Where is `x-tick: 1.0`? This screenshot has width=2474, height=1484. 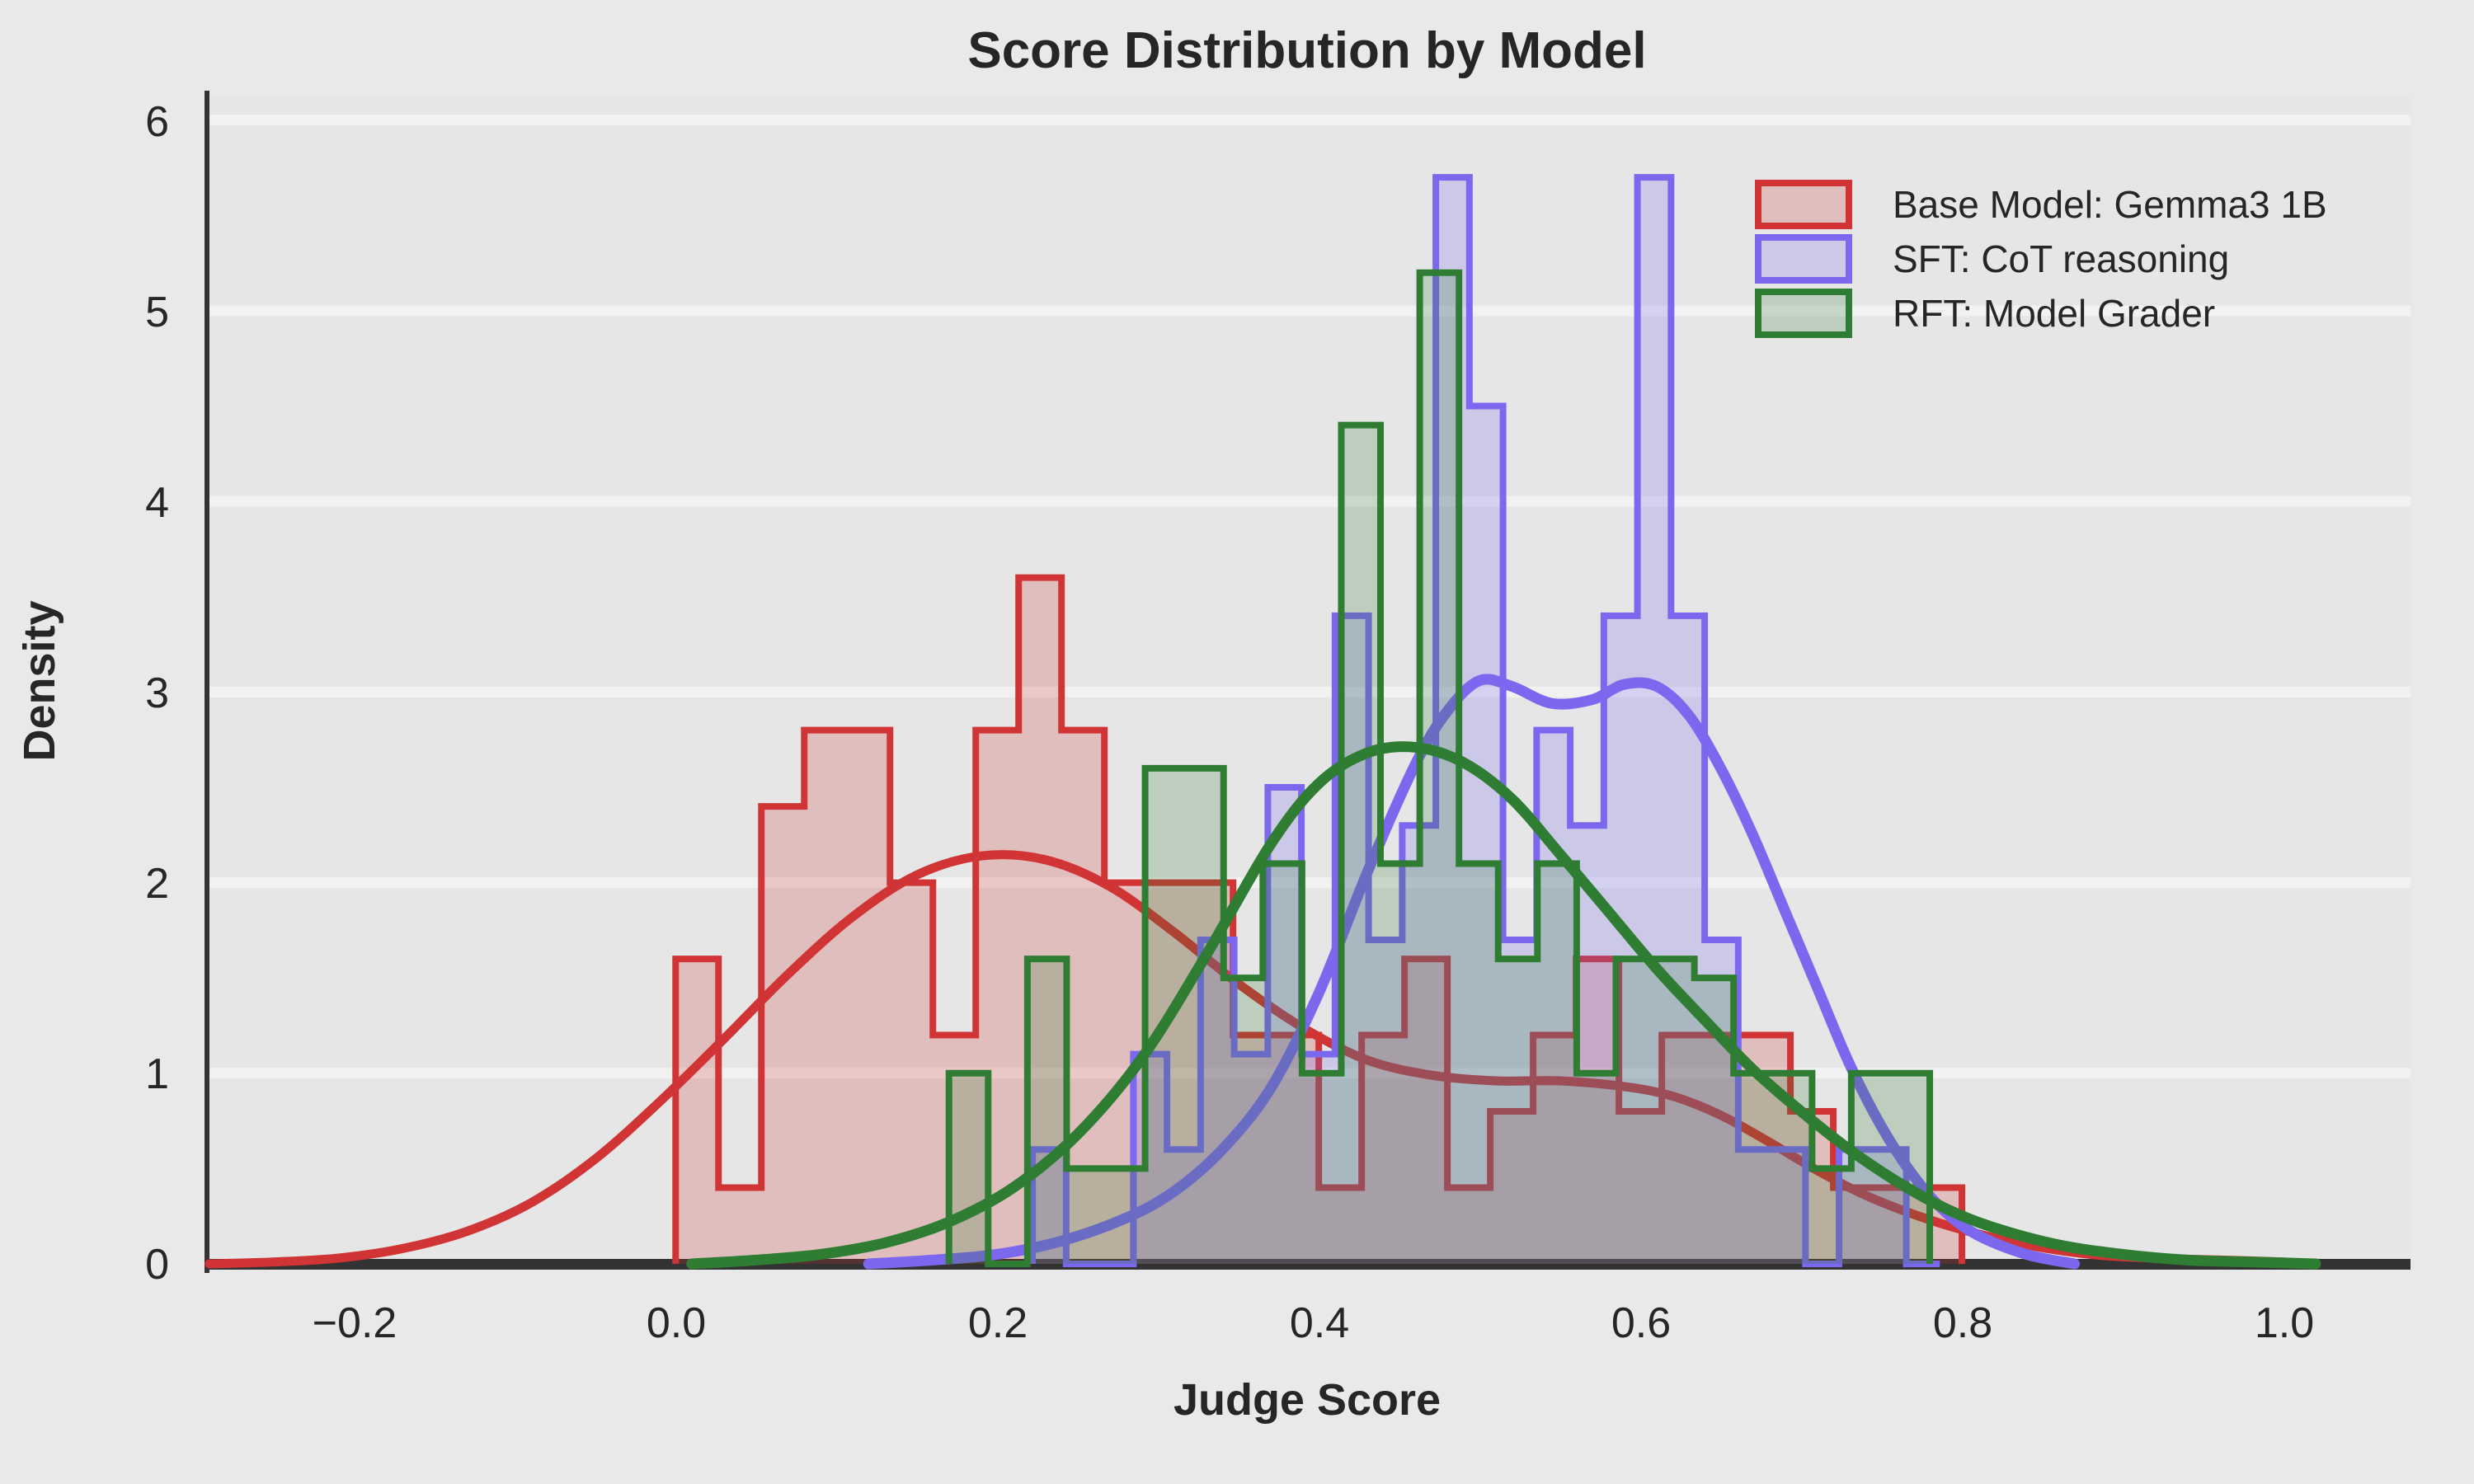 x-tick: 1.0 is located at coordinates (2284, 1323).